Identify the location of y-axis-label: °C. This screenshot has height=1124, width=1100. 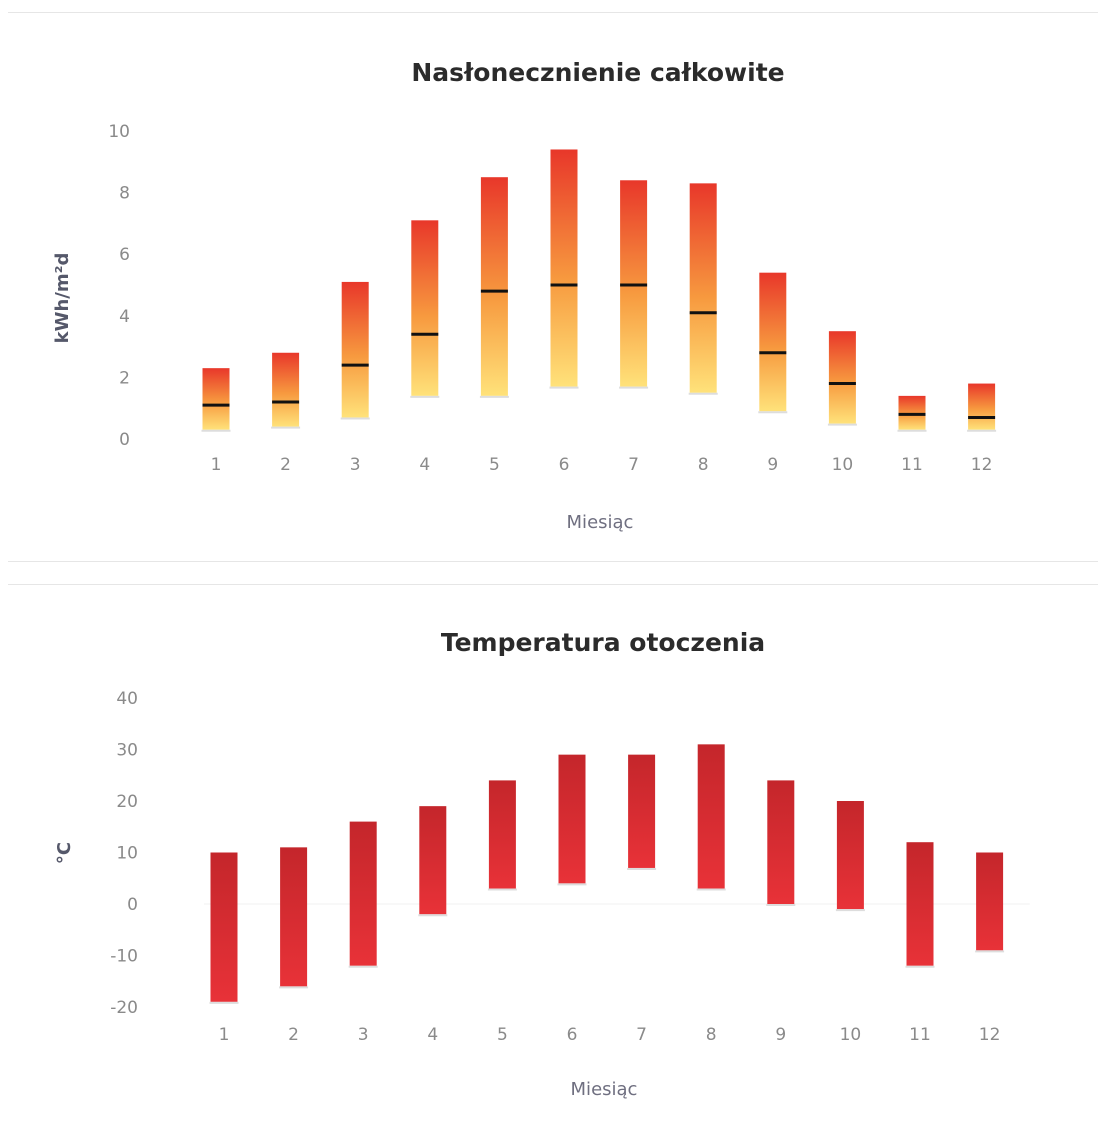
(64, 853).